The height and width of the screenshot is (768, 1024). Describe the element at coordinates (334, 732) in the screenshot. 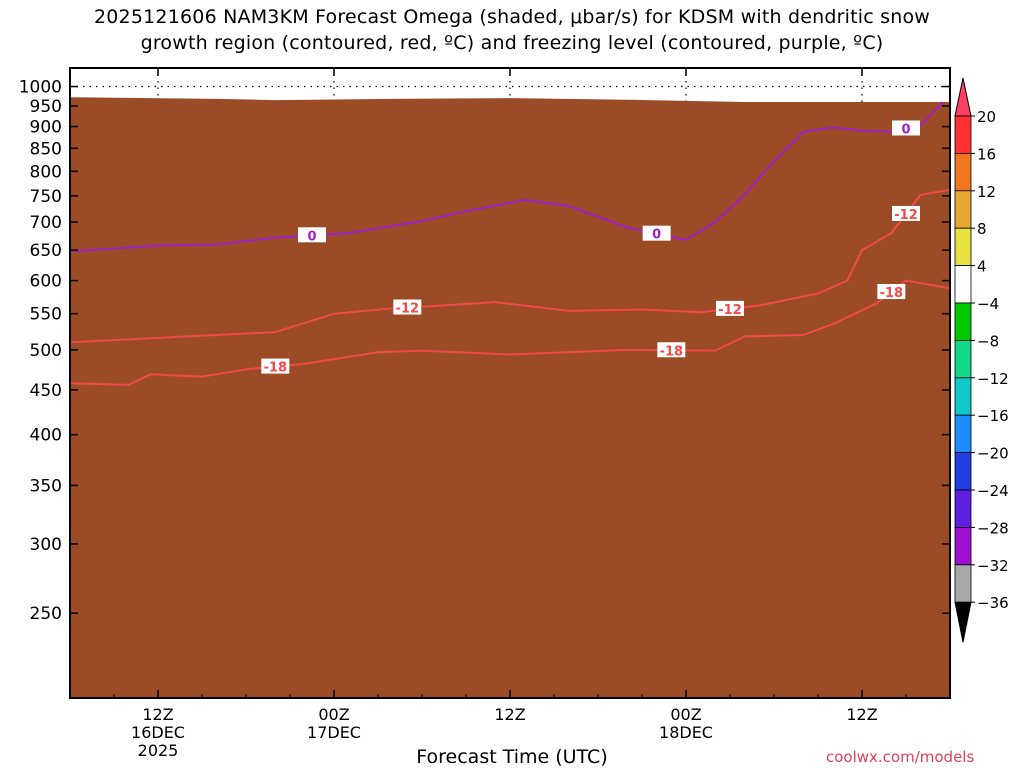

I see `x-tick-label: 17DEC` at that location.